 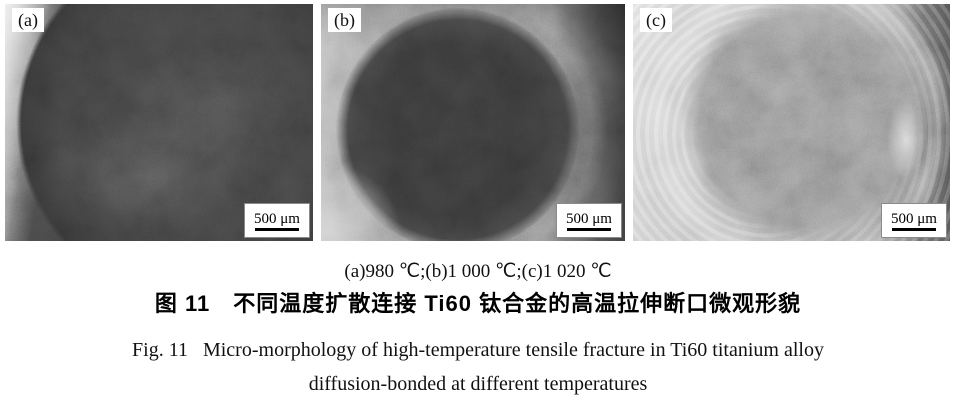 I want to click on scale-bar-line-c, so click(x=914, y=229).